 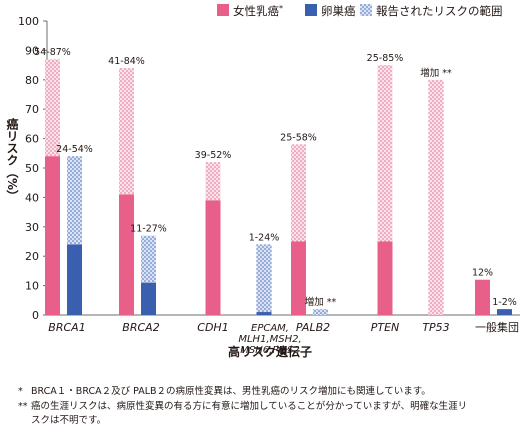 What do you see at coordinates (32, 227) in the screenshot?
I see `y-tick-label: 30` at bounding box center [32, 227].